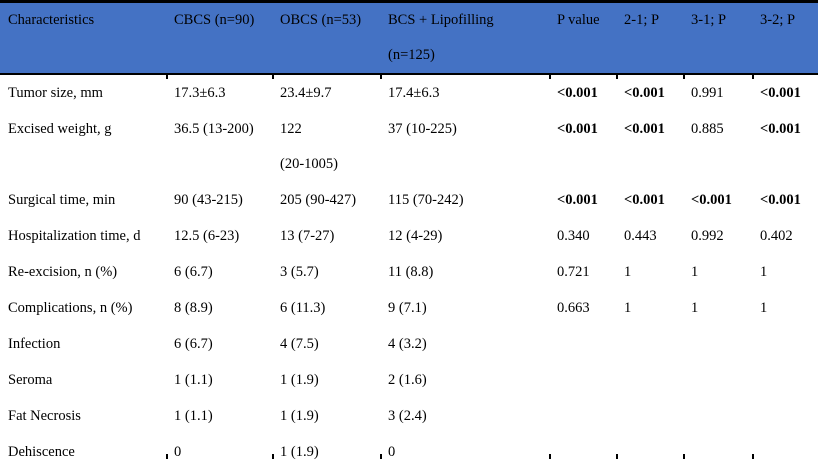 This screenshot has height=469, width=818. What do you see at coordinates (707, 129) in the screenshot?
I see `p-3-1-cell: 0.885` at bounding box center [707, 129].